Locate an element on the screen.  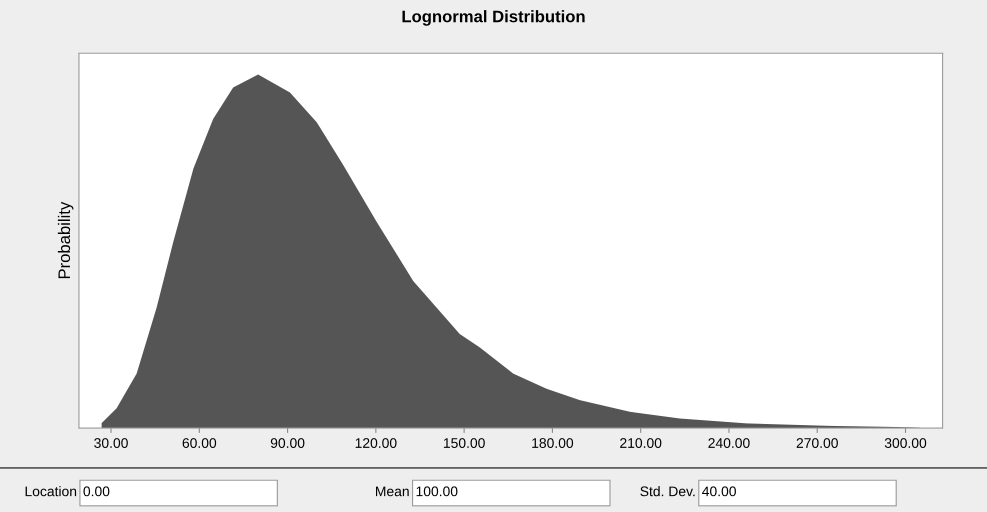
x-tick-label: 240.00 is located at coordinates (729, 443).